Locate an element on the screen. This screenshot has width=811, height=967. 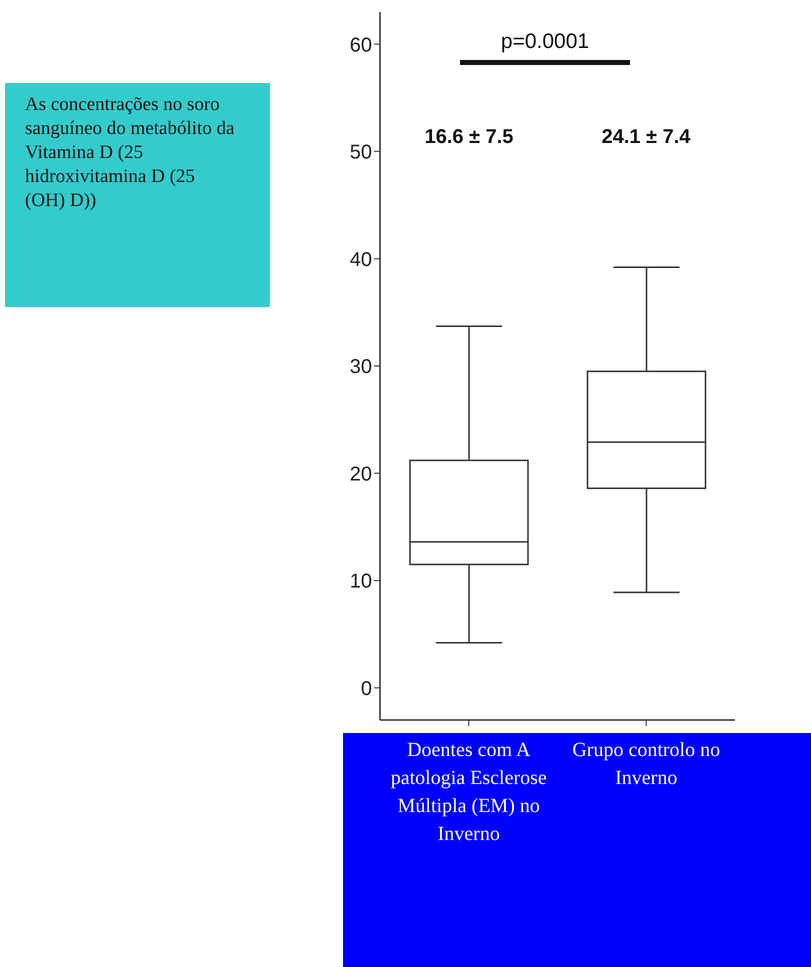
y-tick-label: 10 is located at coordinates (361, 581).